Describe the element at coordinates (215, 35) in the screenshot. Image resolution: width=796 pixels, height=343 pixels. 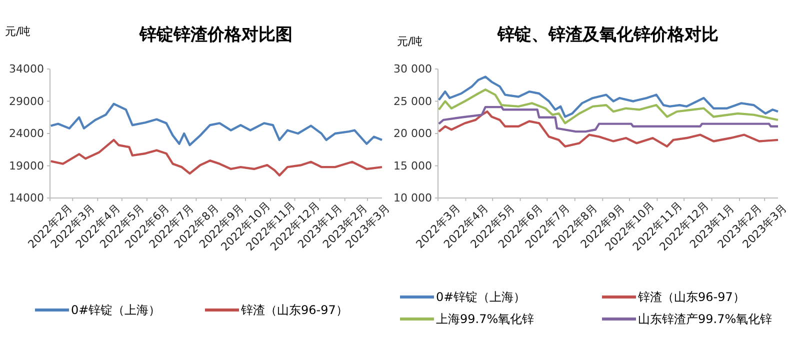
I see `chart-title: 锌锭锌渣价格对比图` at that location.